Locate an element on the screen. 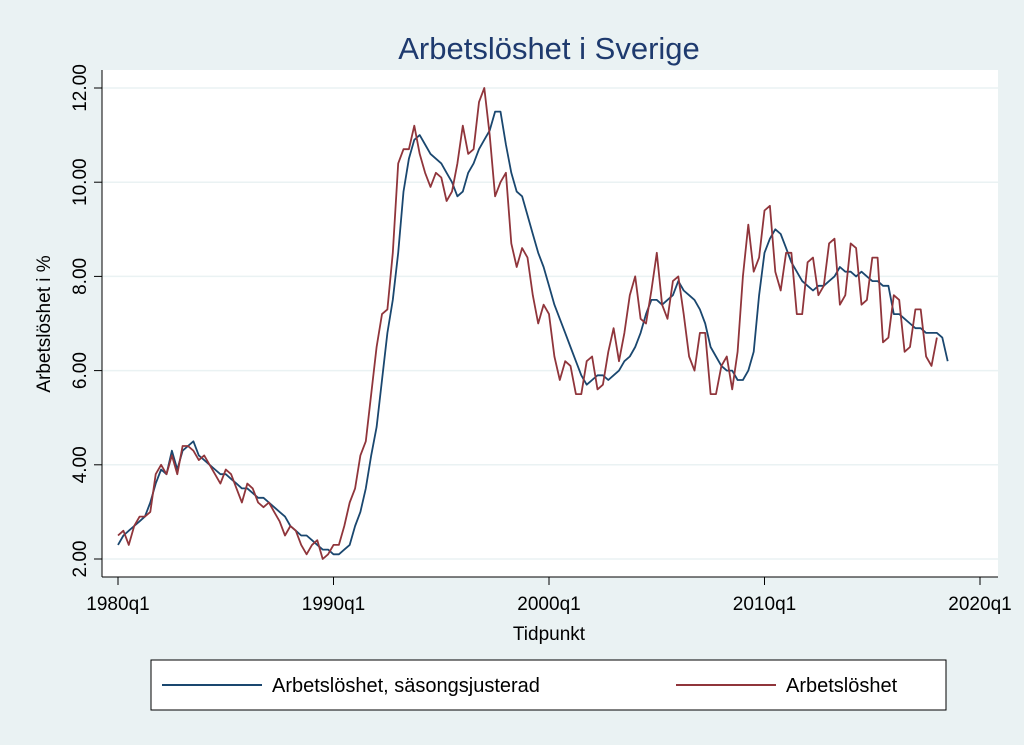  y-tick-label: 2.00 is located at coordinates (80, 559).